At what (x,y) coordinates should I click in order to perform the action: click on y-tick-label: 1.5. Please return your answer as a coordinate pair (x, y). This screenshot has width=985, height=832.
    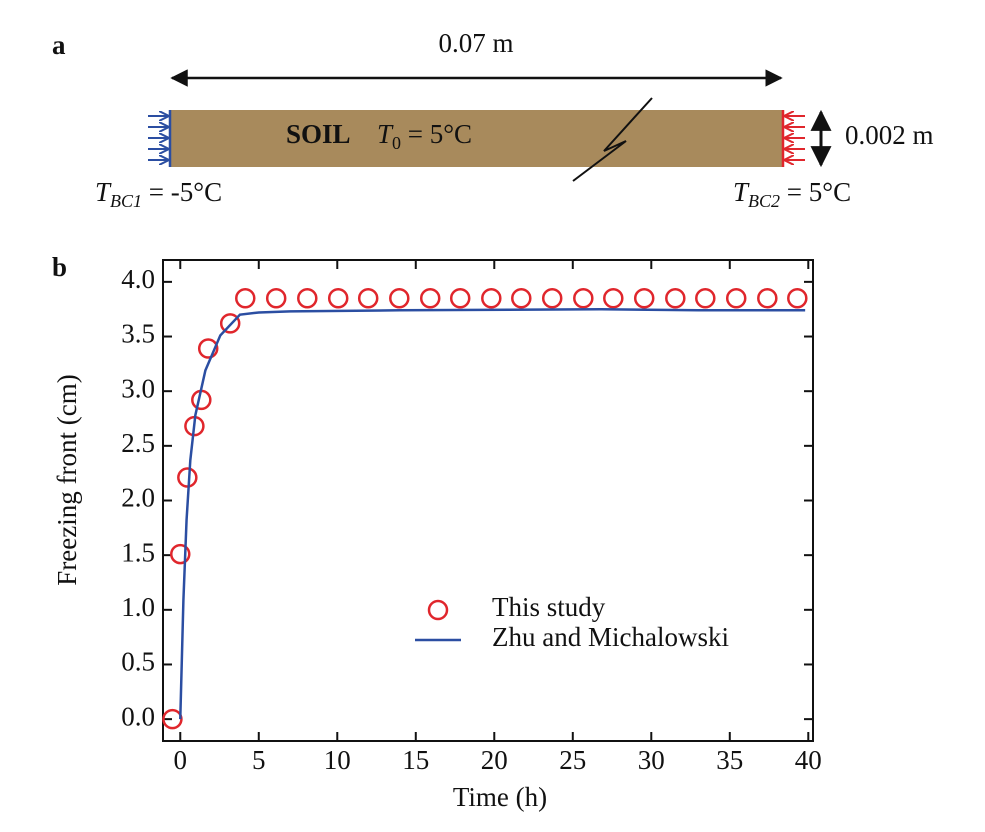
    Looking at the image, I should click on (138, 552).